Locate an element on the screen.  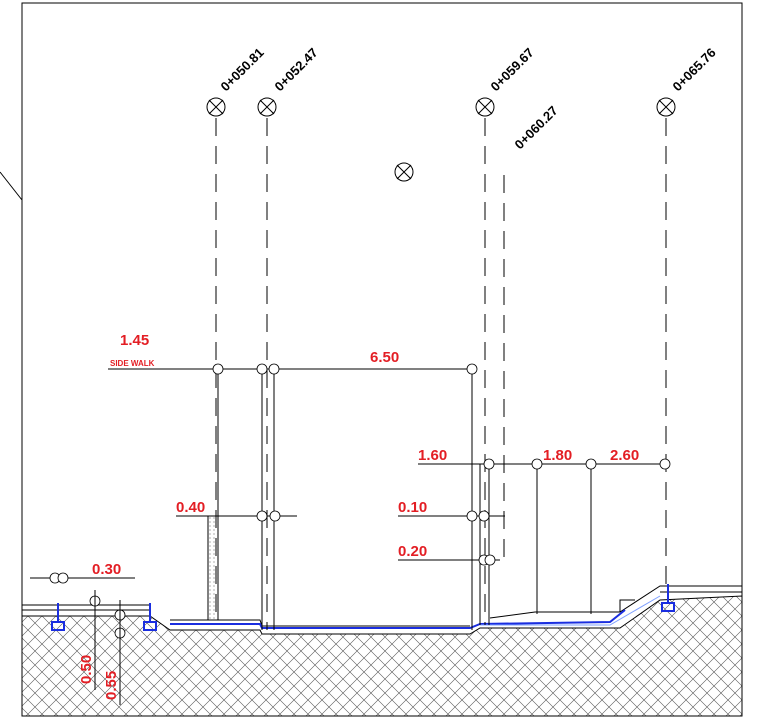
base-course is located at coordinates (398, 619).